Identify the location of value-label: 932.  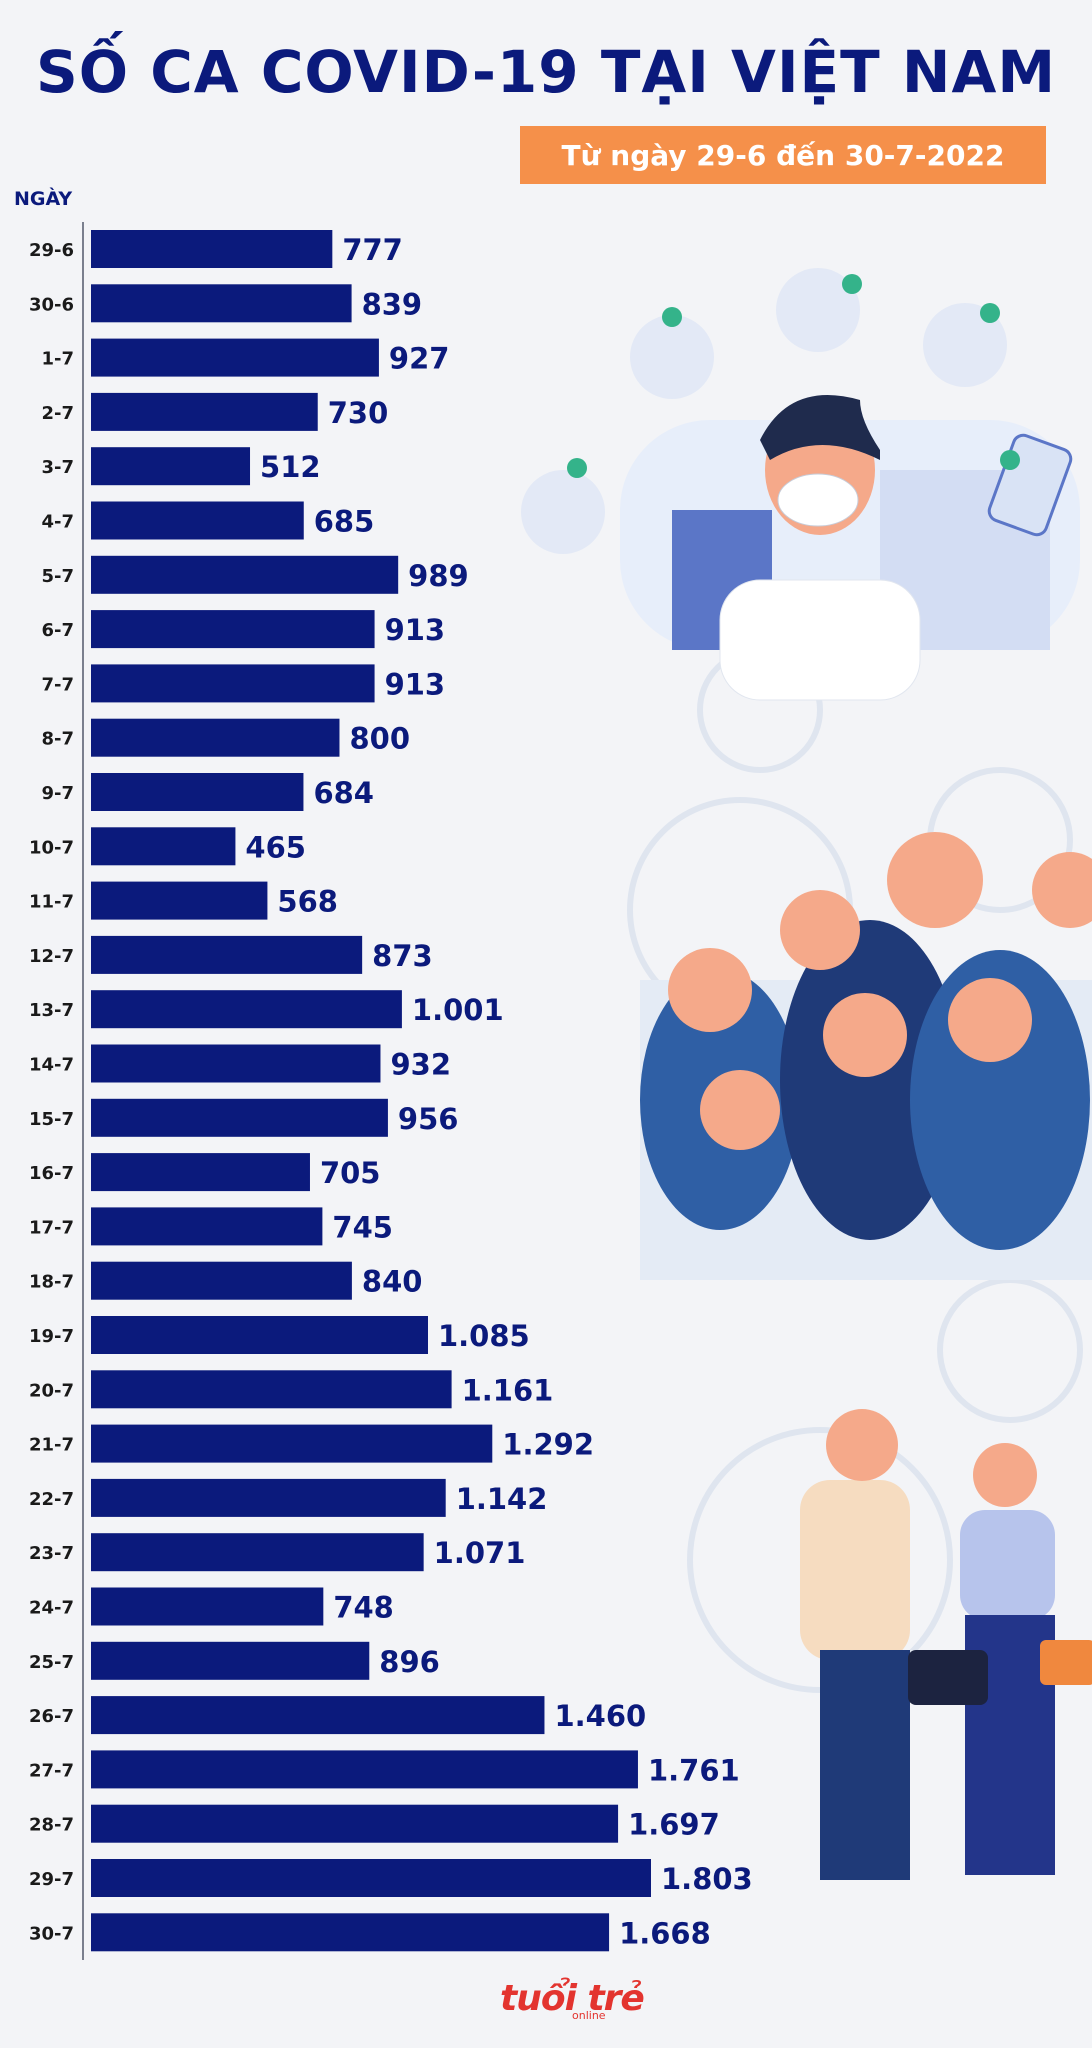
(420, 1065).